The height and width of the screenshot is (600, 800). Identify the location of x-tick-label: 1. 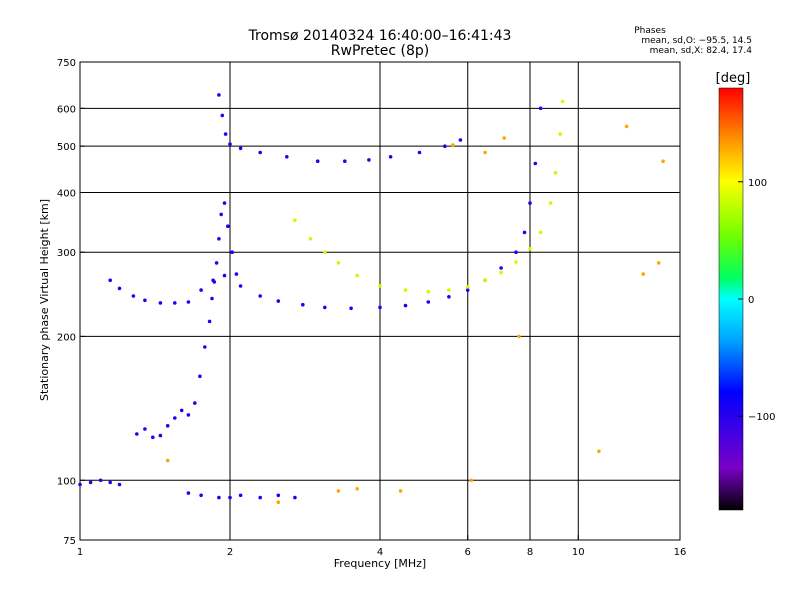
(80, 552).